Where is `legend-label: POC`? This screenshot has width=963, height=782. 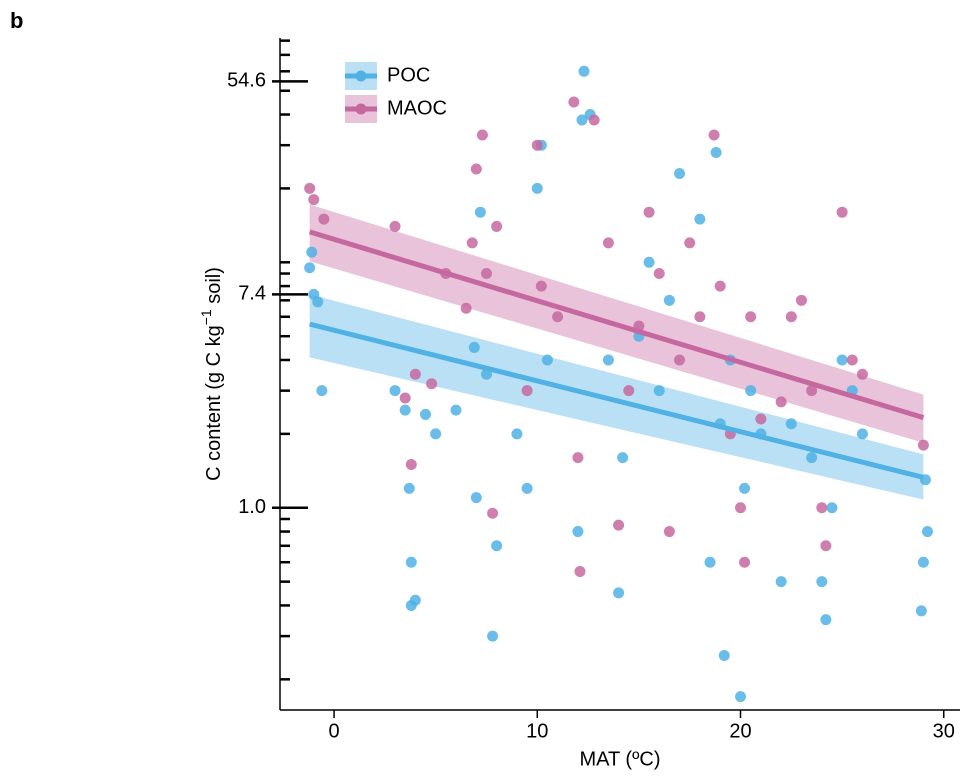 legend-label: POC is located at coordinates (408, 75).